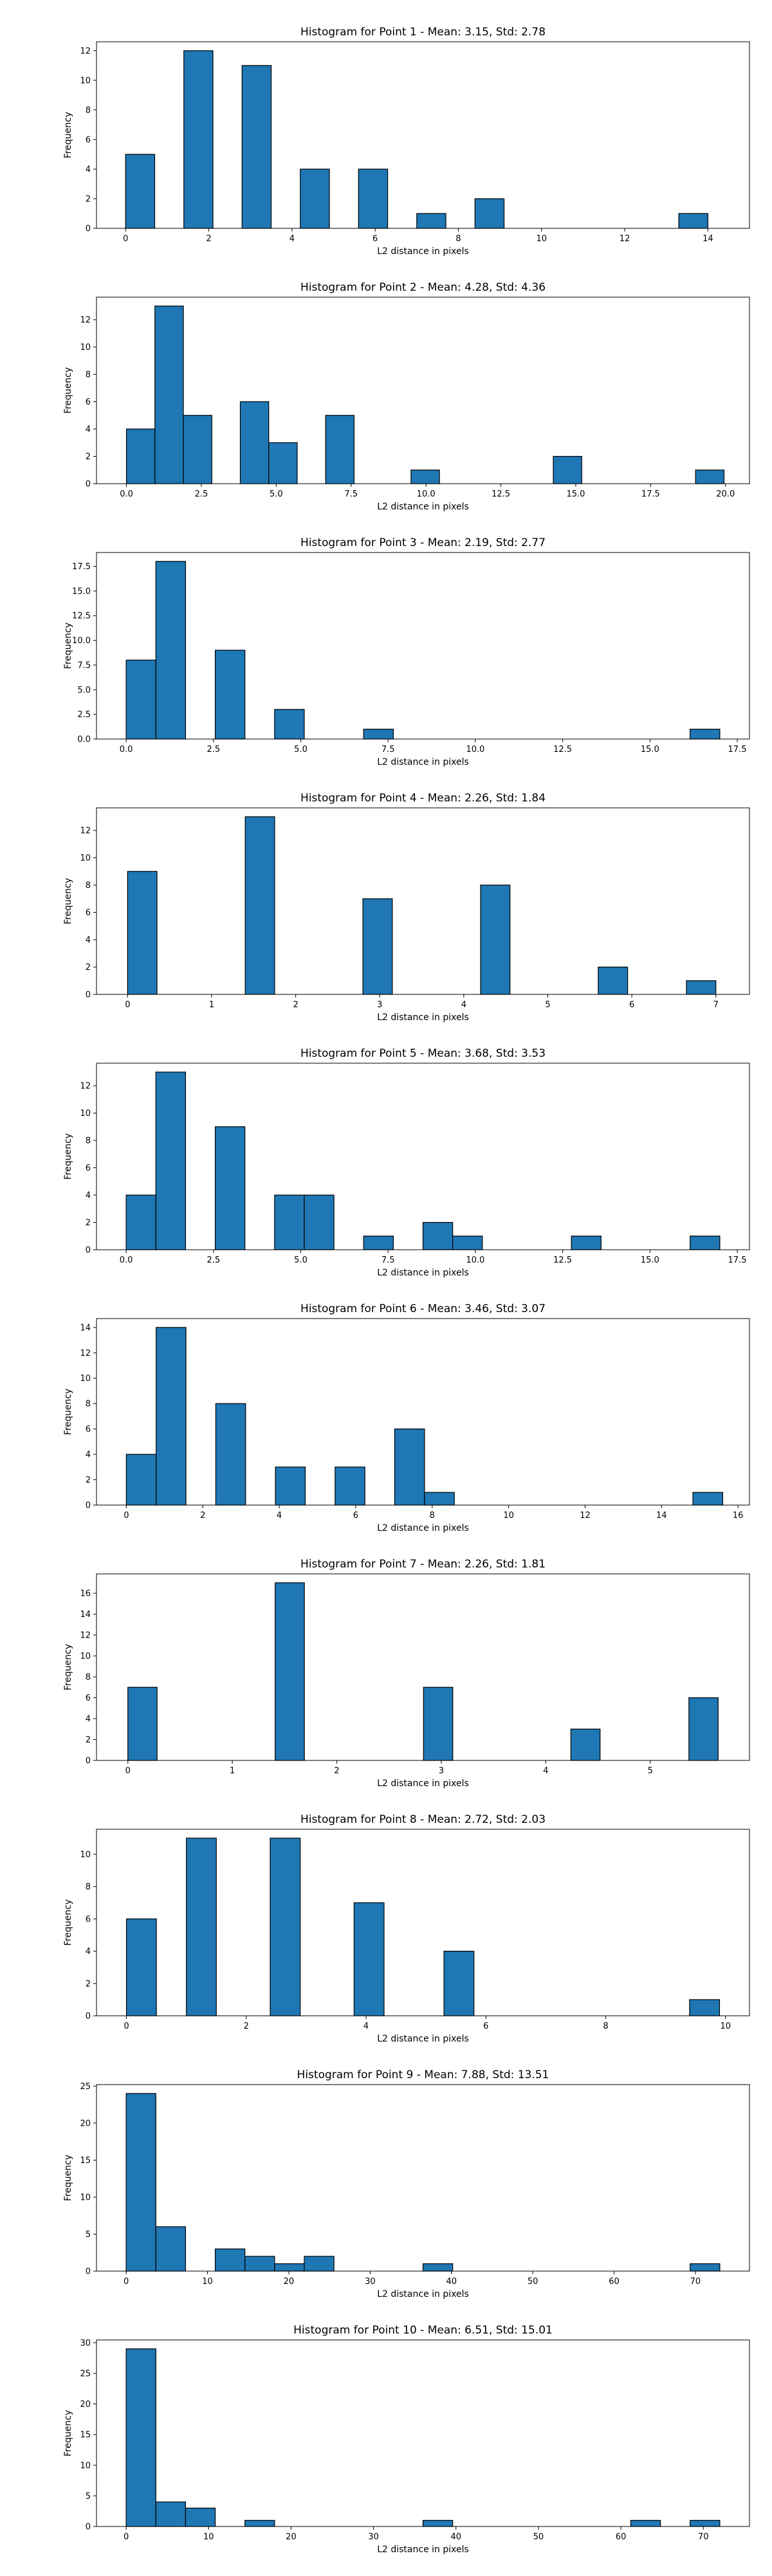 Image resolution: width=772 pixels, height=2576 pixels. I want to click on x-tick-label: 12, so click(585, 1516).